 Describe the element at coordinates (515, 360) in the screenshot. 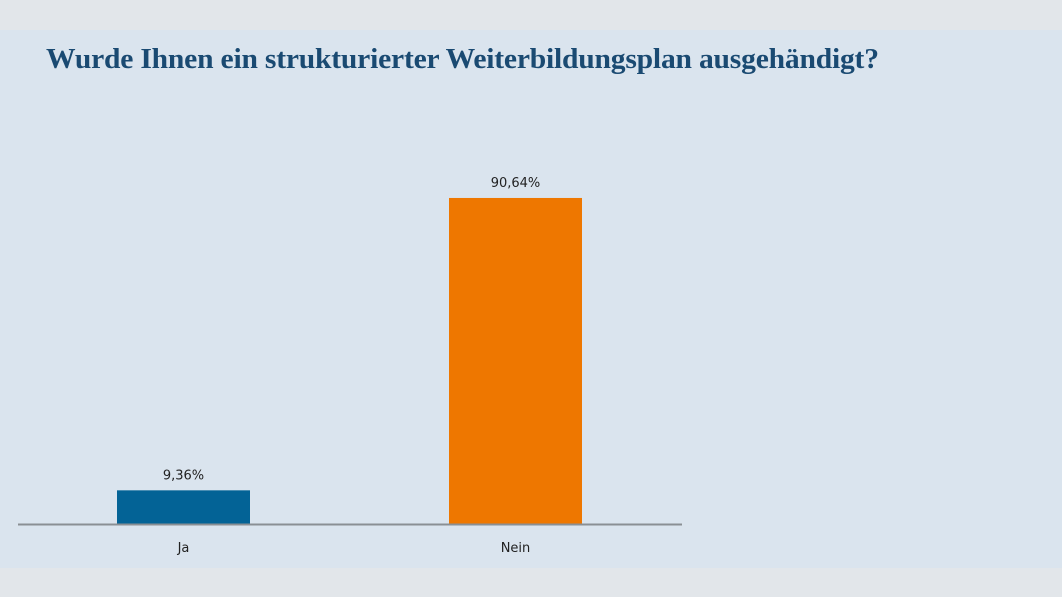

I see `bar-nein` at that location.